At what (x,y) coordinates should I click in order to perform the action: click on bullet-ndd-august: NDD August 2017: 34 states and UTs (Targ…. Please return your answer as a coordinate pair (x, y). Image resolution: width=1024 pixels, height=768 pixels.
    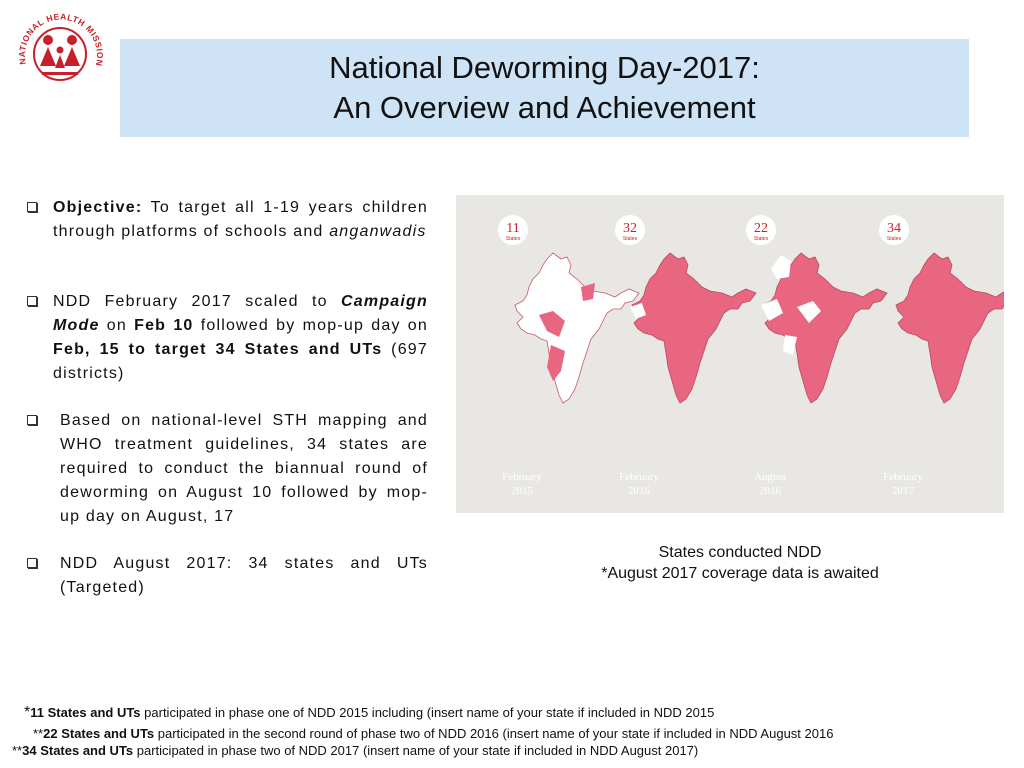
    Looking at the image, I should click on (225, 576).